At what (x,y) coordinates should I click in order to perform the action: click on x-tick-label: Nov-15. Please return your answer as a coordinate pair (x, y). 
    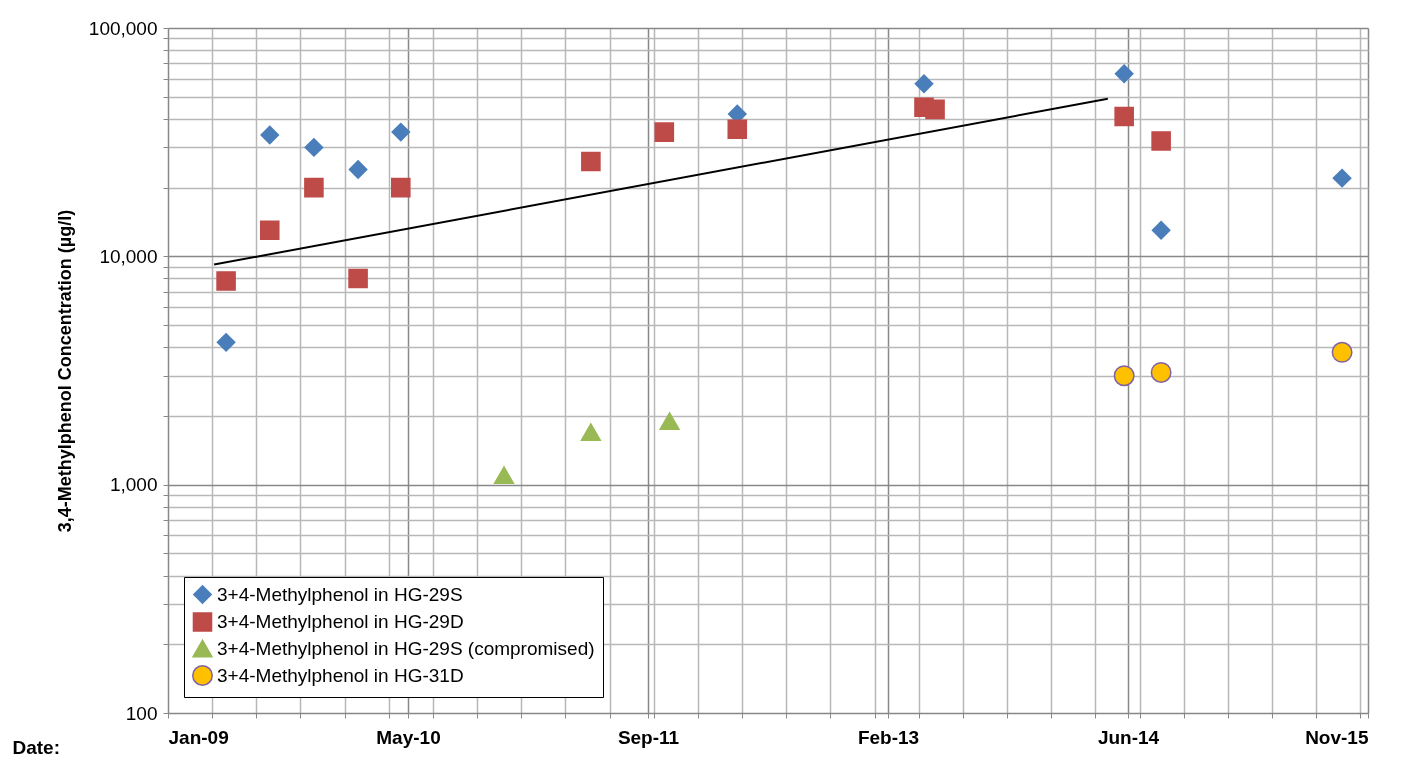
    Looking at the image, I should click on (1337, 737).